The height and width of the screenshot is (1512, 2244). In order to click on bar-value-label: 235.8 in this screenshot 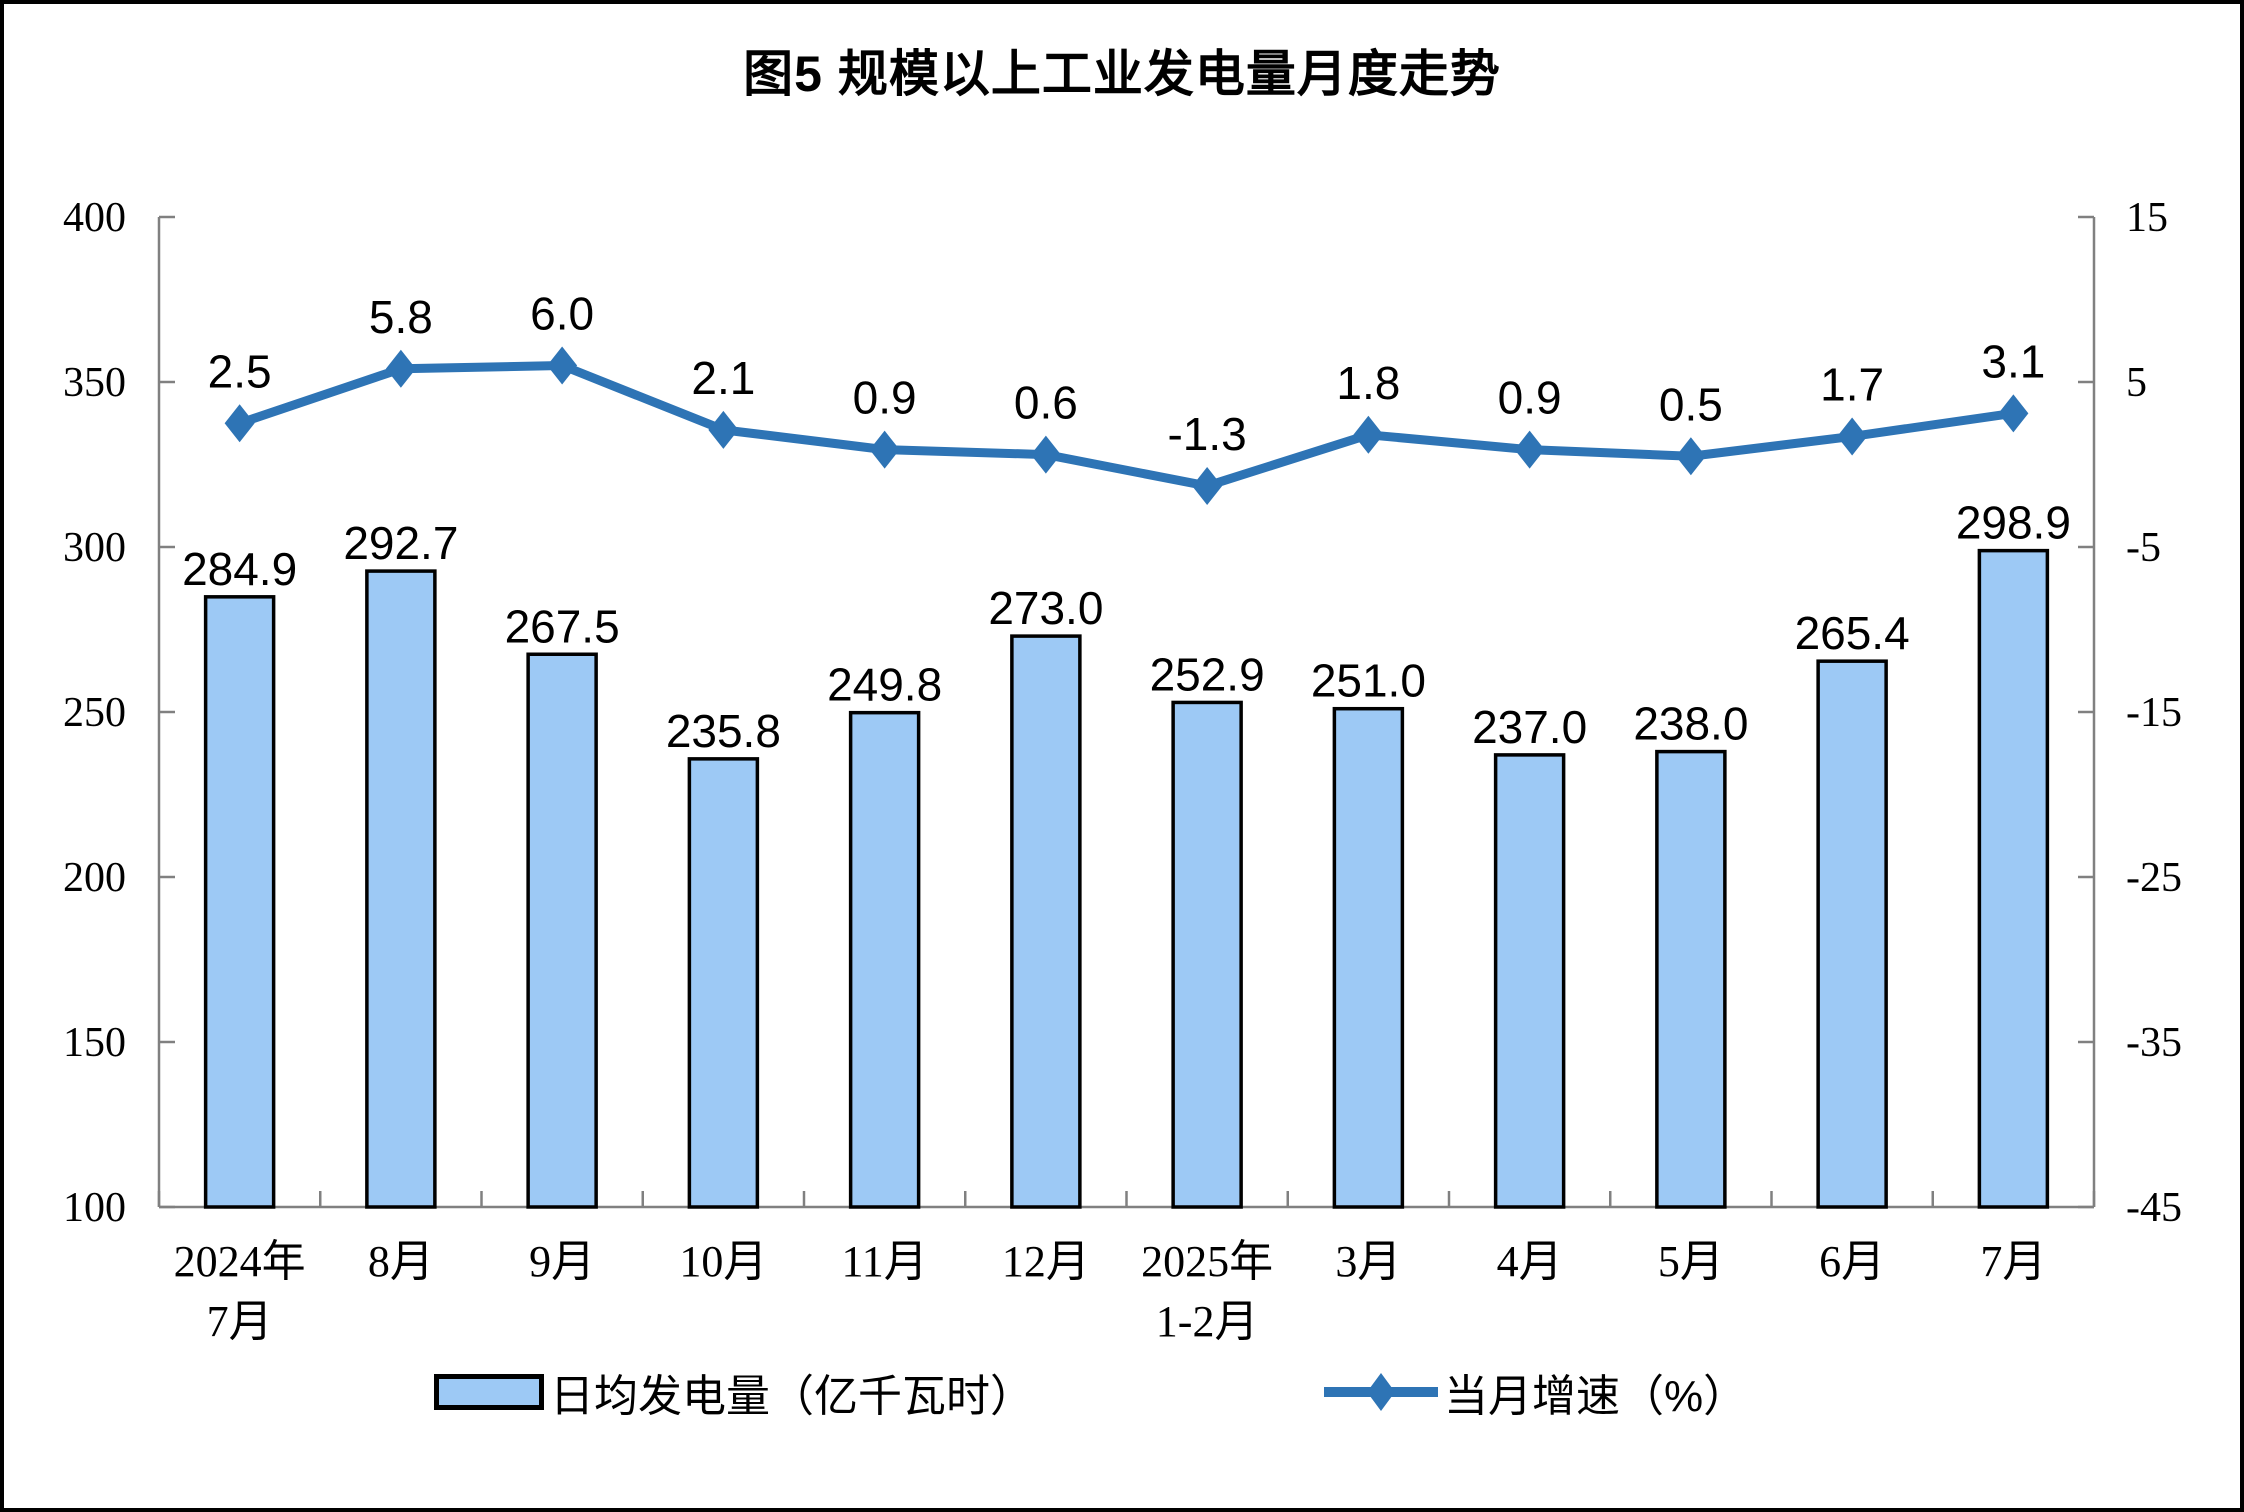, I will do `click(723, 731)`.